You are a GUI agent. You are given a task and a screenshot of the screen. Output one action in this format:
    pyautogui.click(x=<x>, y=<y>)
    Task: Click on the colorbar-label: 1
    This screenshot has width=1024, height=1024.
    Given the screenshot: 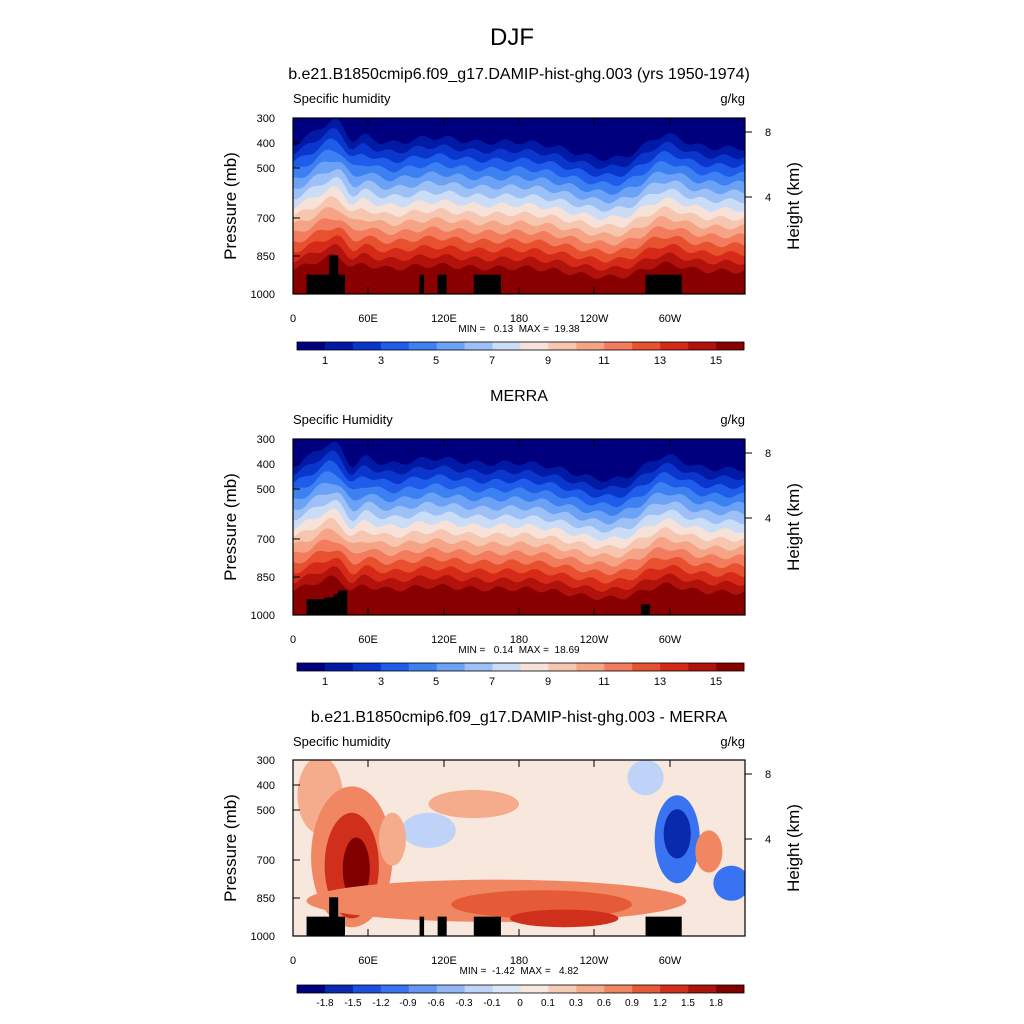 What is the action you would take?
    pyautogui.click(x=325, y=682)
    